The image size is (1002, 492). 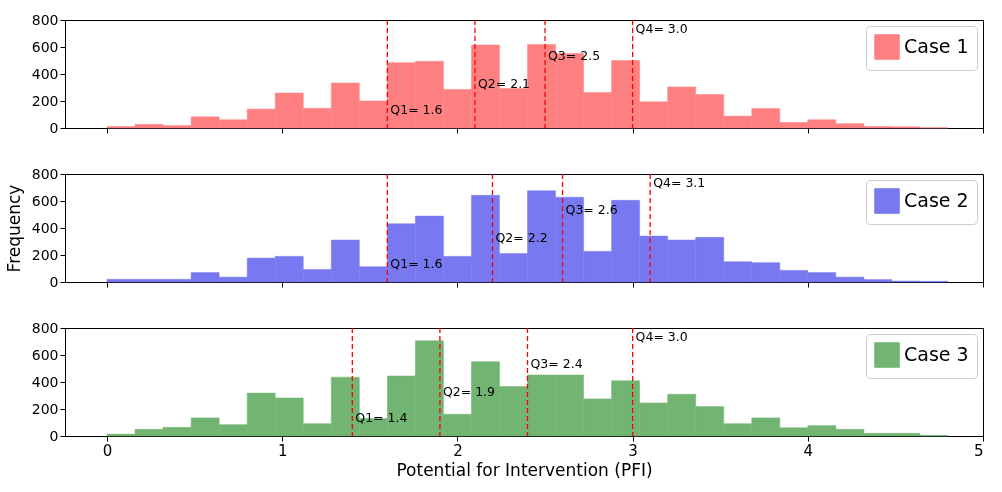 What do you see at coordinates (978, 450) in the screenshot?
I see `x-tick-label: 5` at bounding box center [978, 450].